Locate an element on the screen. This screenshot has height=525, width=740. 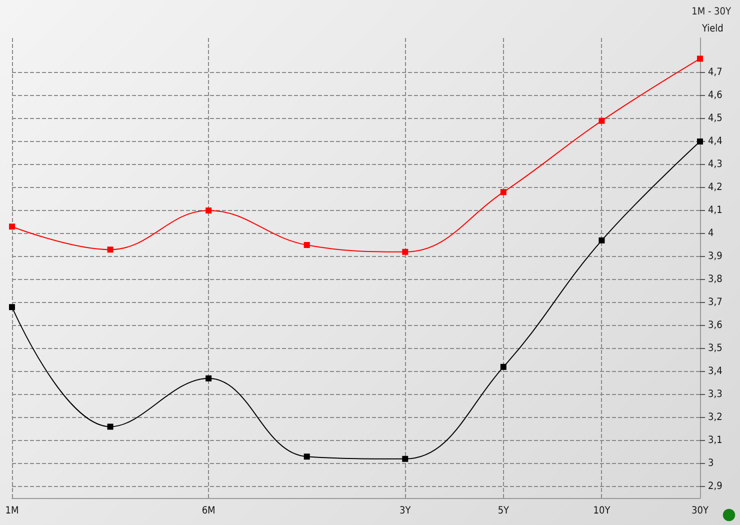
y-tick-label: 4,2 is located at coordinates (715, 187).